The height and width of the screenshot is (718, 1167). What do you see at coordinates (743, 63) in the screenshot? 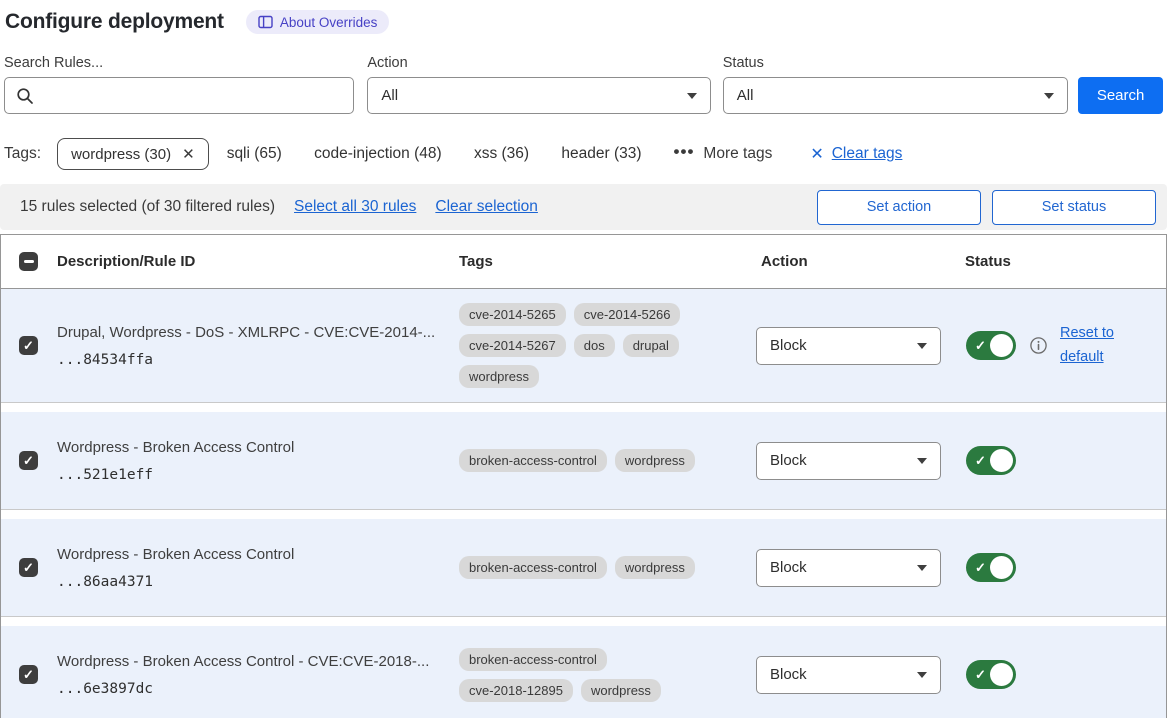
I see `status-filter-label: Status` at bounding box center [743, 63].